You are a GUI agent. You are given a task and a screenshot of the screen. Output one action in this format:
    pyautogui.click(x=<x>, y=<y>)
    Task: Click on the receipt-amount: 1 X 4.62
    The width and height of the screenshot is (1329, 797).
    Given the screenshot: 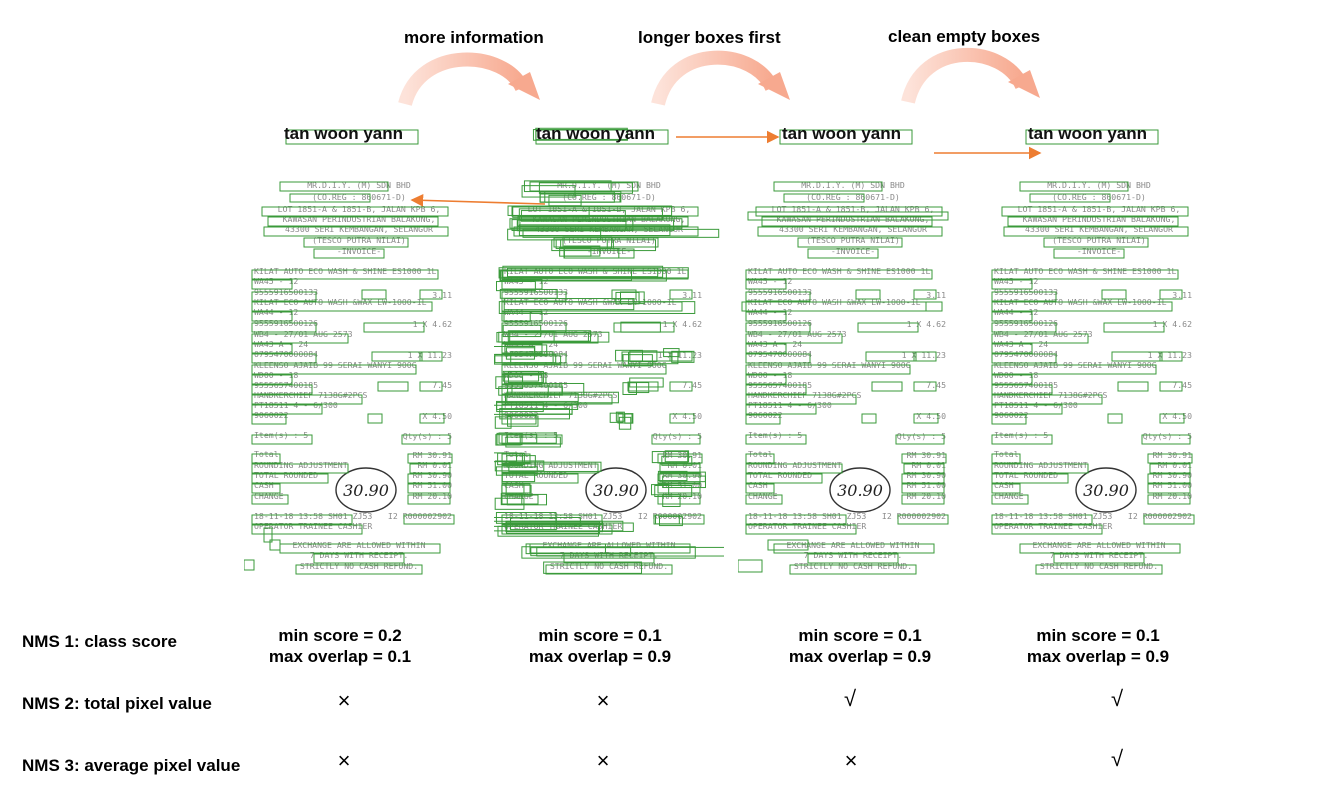 What is the action you would take?
    pyautogui.click(x=433, y=324)
    